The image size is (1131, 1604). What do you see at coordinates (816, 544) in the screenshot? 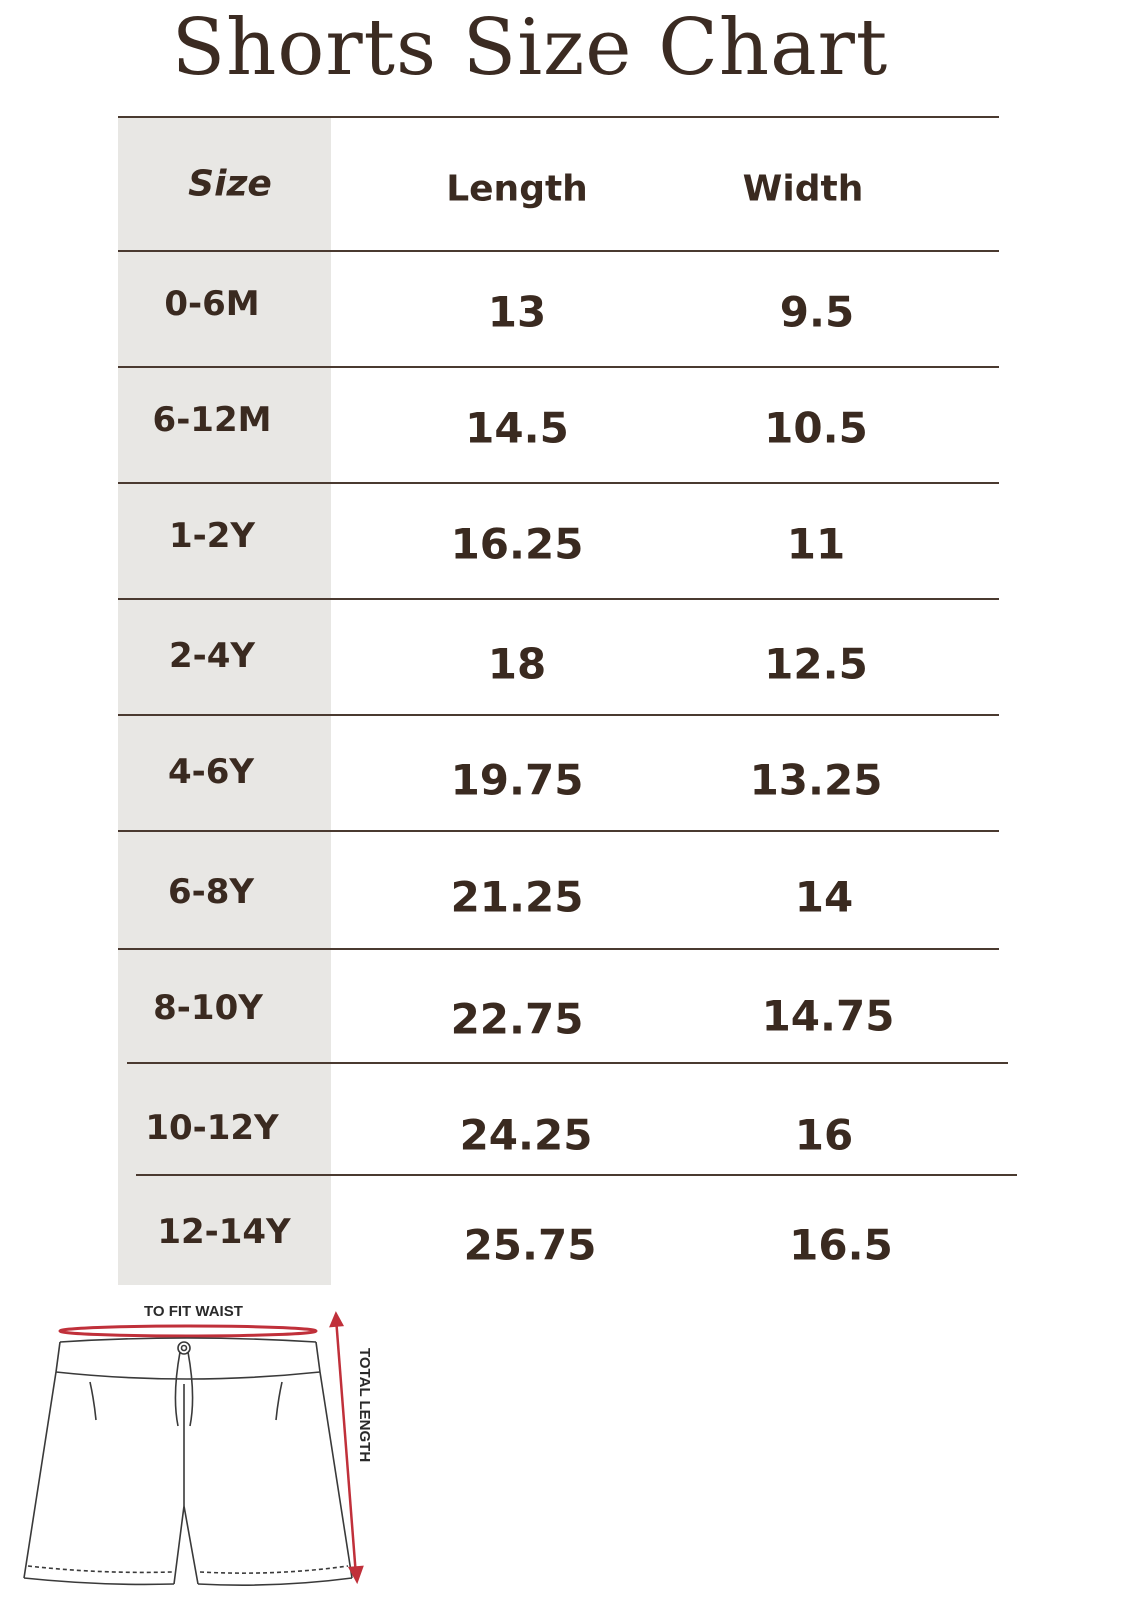
I see `width-cell: 11` at bounding box center [816, 544].